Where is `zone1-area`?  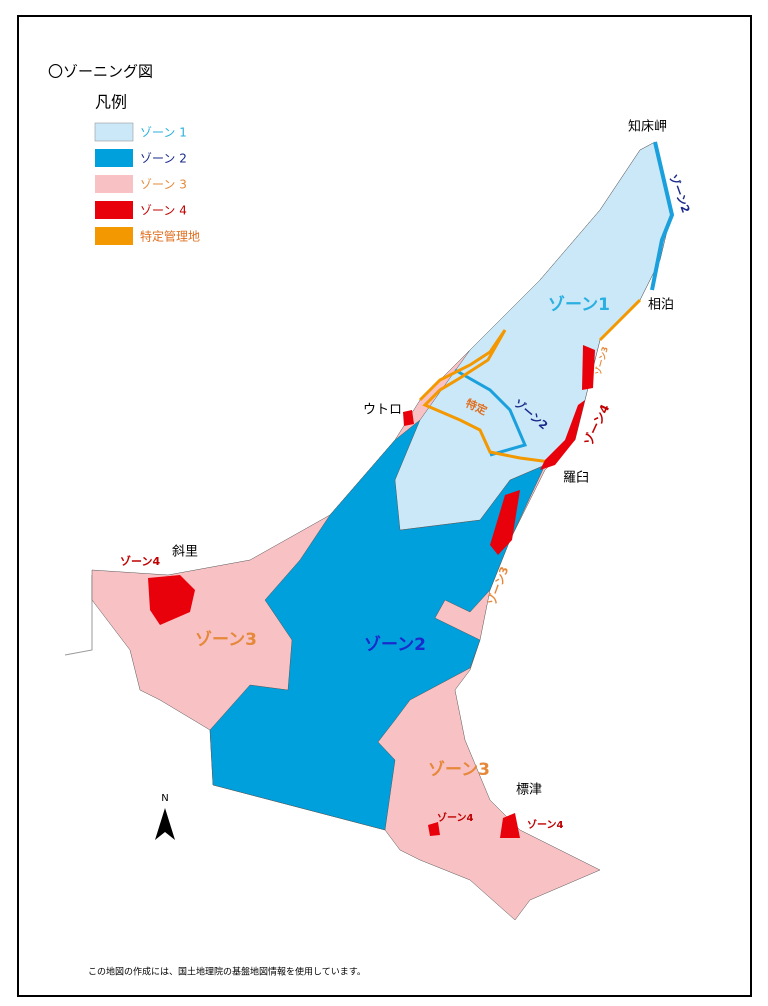
zone1-area is located at coordinates (533, 336).